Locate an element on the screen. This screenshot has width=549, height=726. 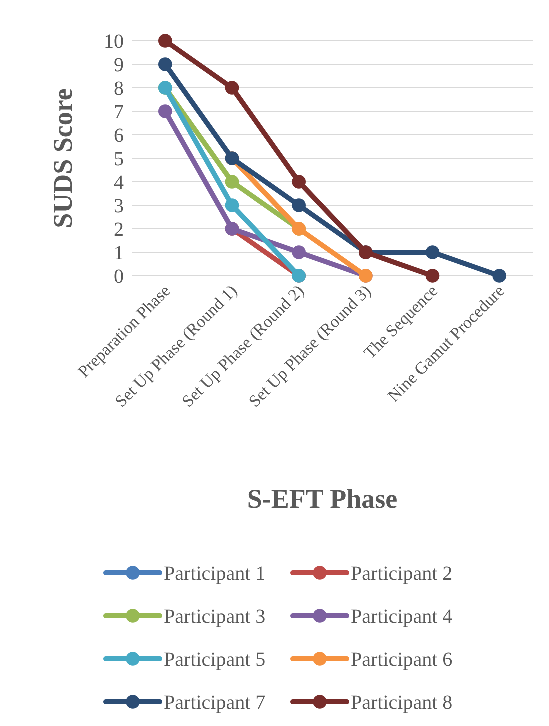
y-tick-label: 4 is located at coordinates (119, 183).